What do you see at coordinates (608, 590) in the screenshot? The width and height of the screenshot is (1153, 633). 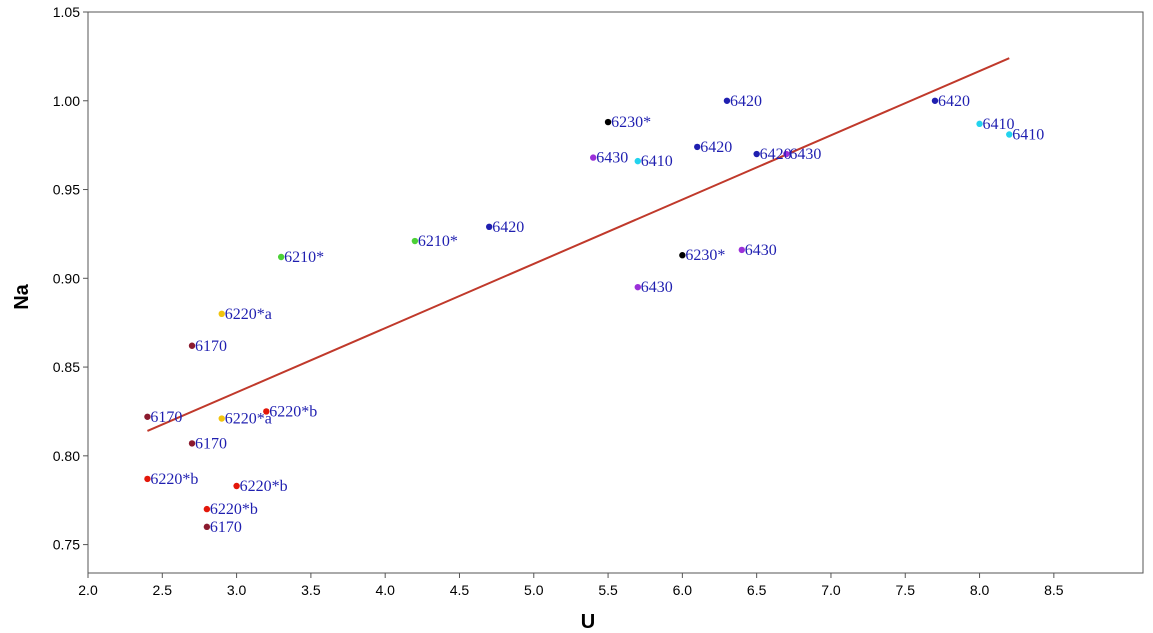 I see `x-tick-label: 5.5` at bounding box center [608, 590].